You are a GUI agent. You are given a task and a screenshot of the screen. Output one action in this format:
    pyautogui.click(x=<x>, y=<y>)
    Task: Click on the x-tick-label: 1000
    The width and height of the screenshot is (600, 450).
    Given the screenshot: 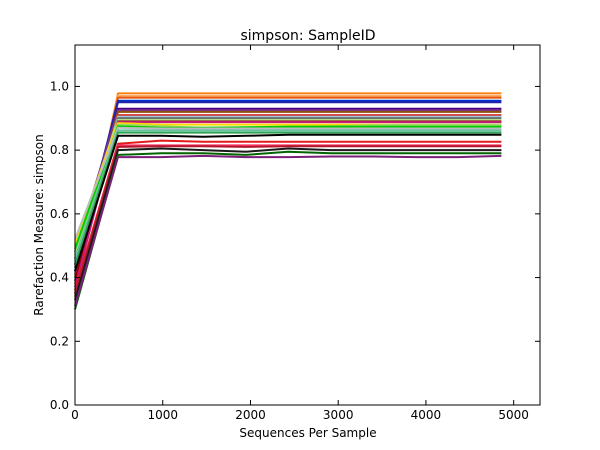 What is the action you would take?
    pyautogui.click(x=162, y=415)
    